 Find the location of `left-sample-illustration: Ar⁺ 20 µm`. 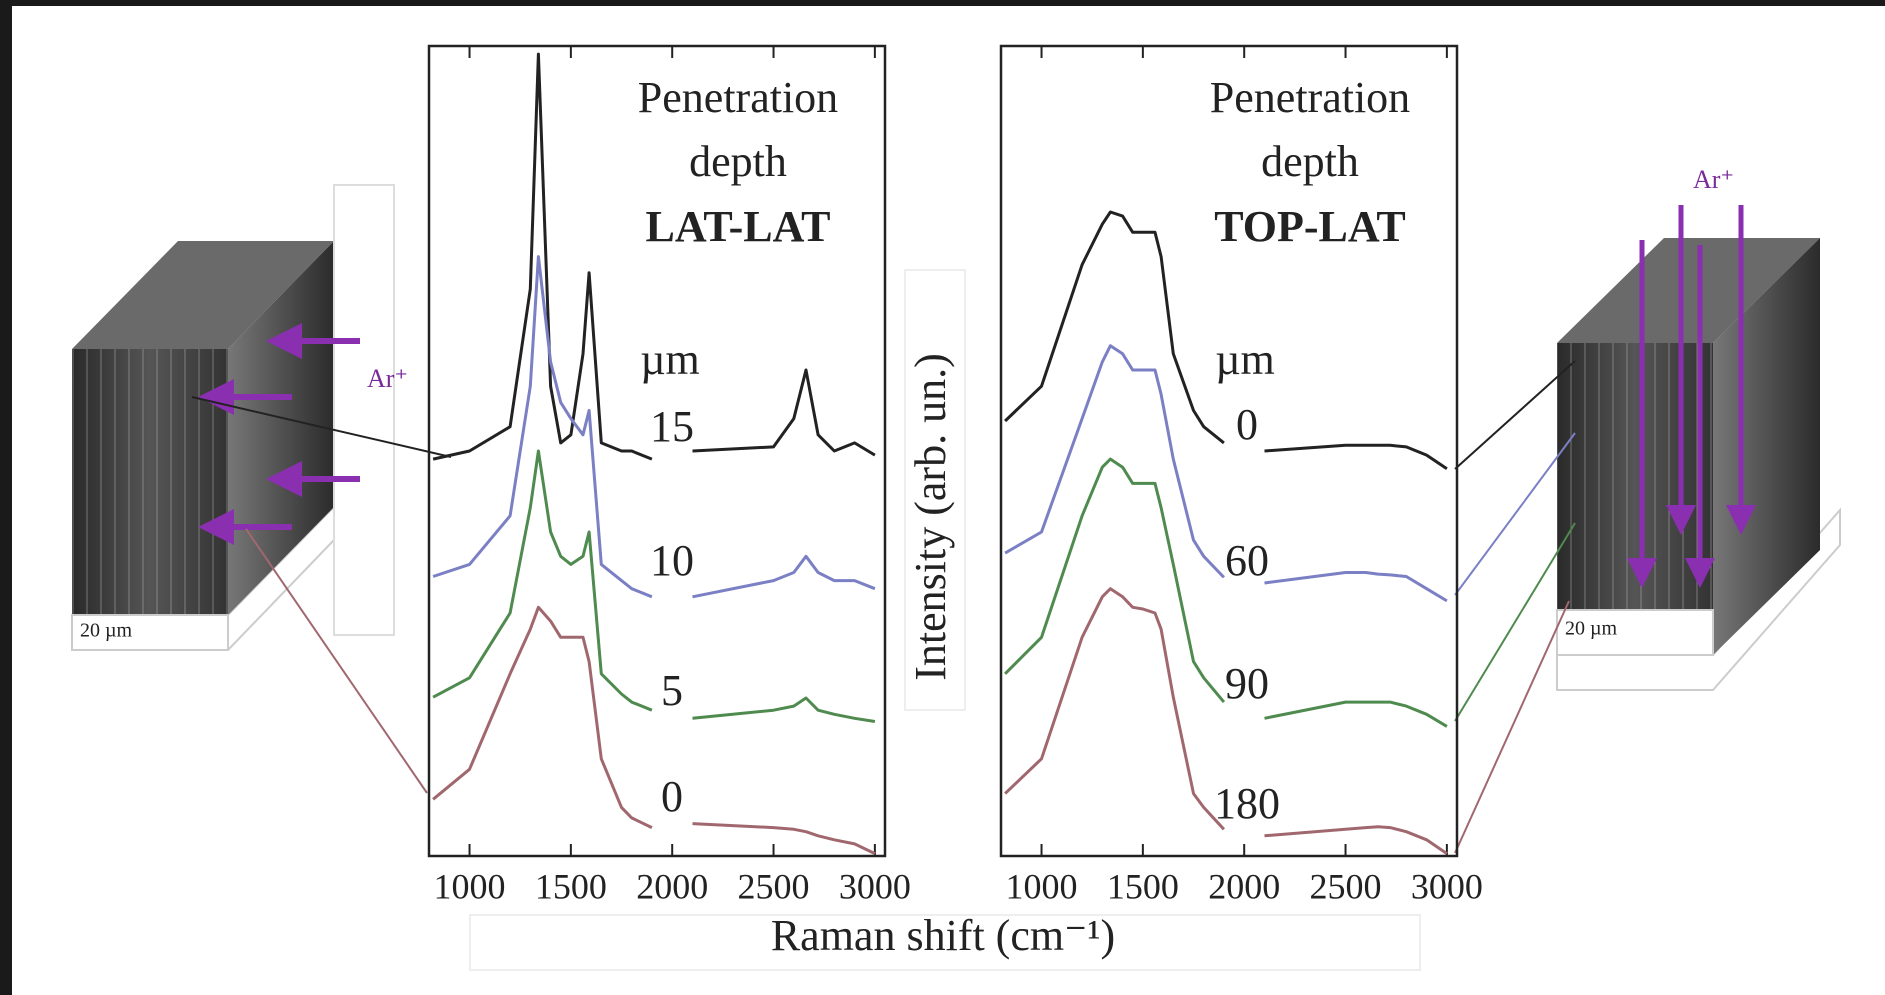

left-sample-illustration: Ar⁺ 20 µm is located at coordinates (239, 417).